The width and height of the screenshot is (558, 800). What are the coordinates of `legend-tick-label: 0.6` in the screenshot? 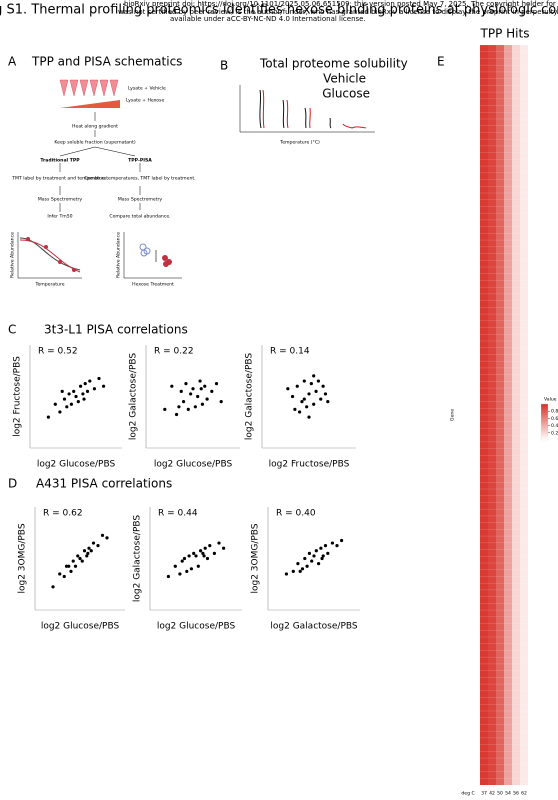 It's located at (554, 419).